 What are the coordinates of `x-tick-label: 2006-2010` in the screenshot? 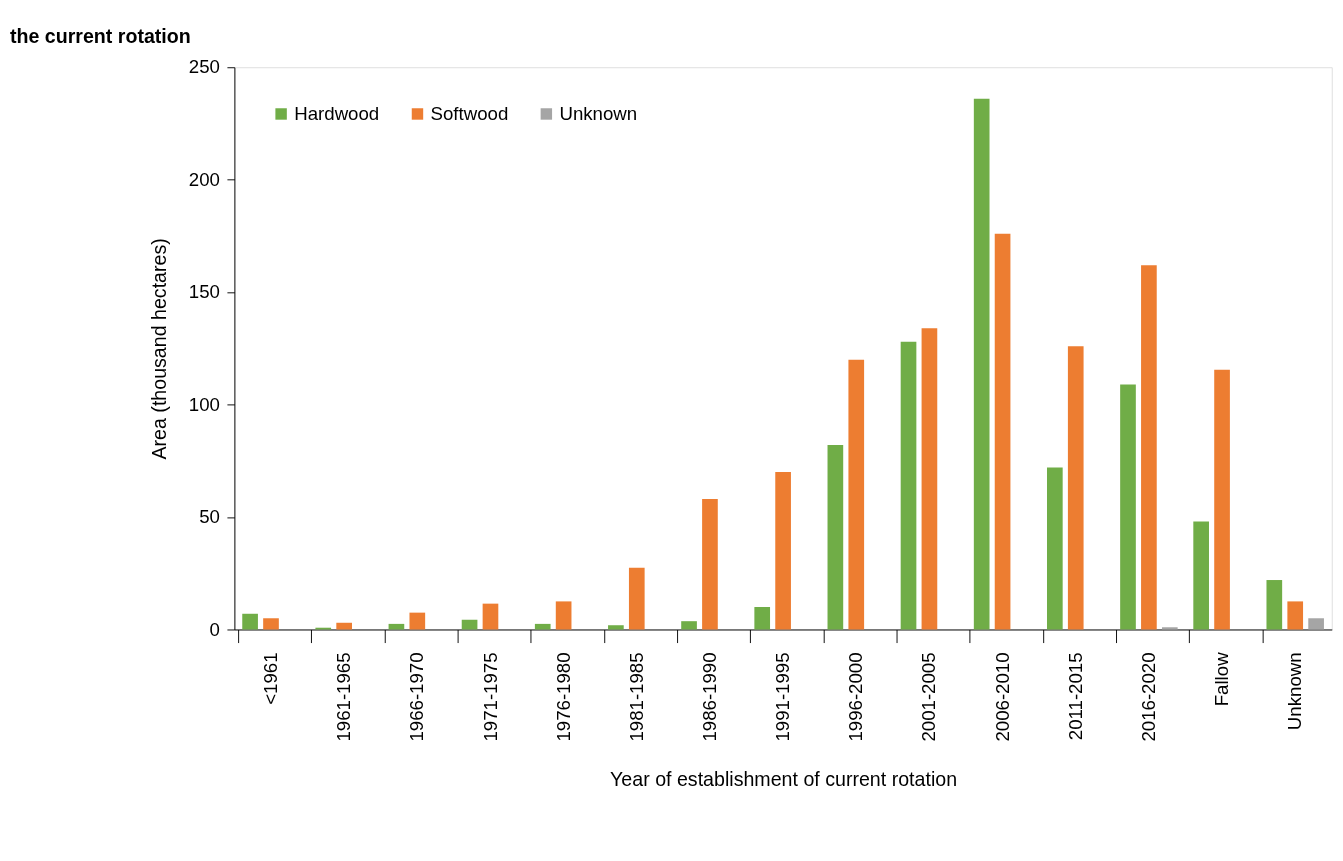 It's located at (1002, 697).